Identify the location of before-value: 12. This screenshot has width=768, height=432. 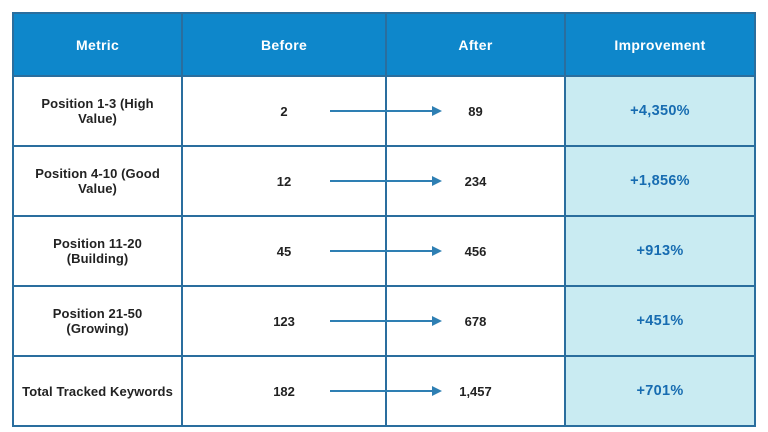
(283, 181).